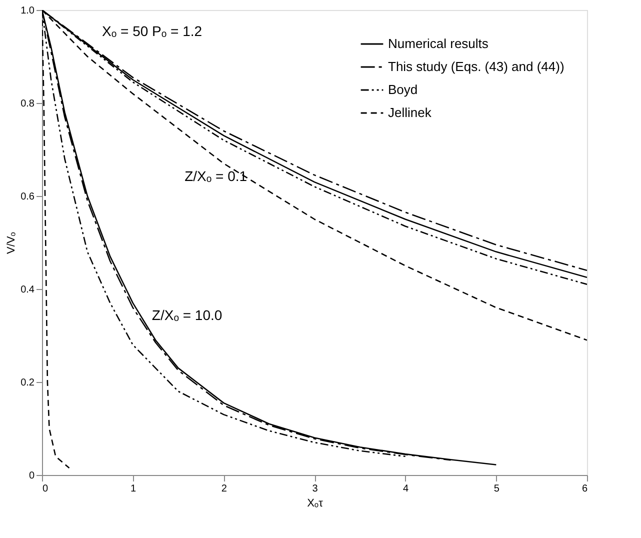 This screenshot has width=641, height=538. I want to click on legend-label: Jellinek, so click(410, 112).